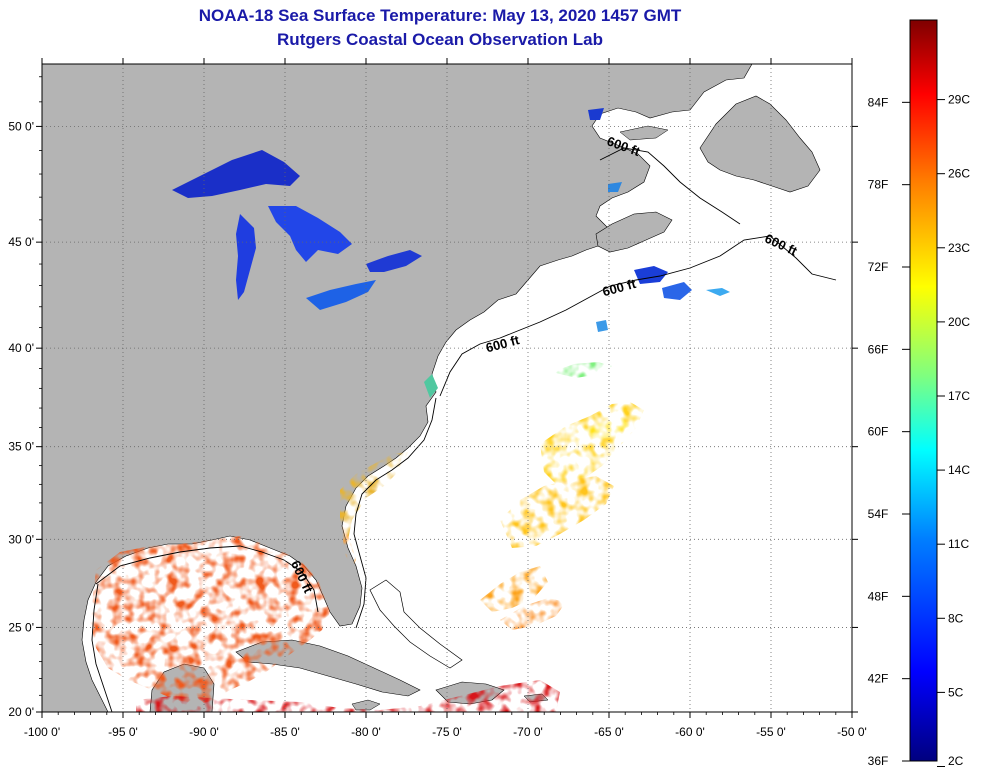 This screenshot has height=770, width=984. What do you see at coordinates (416, 624) in the screenshot?
I see `bahamas-bank` at bounding box center [416, 624].